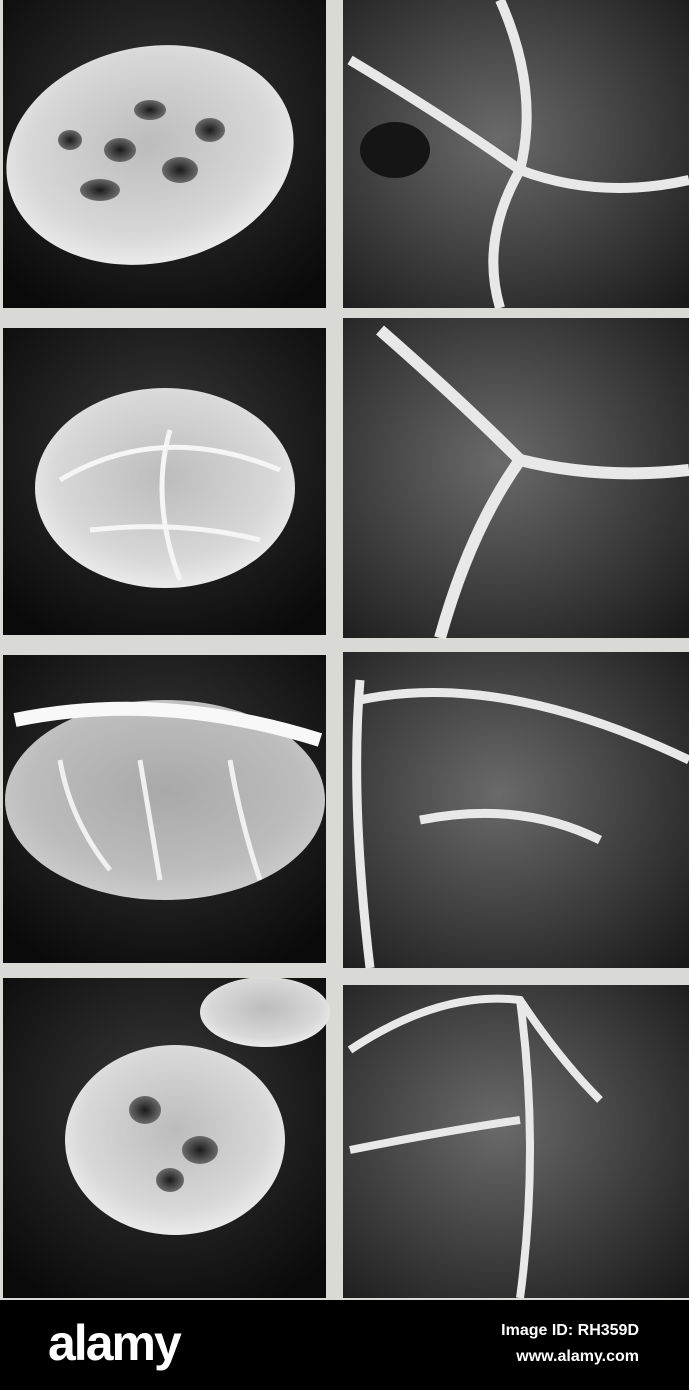  What do you see at coordinates (570, 1330) in the screenshot?
I see `image-id: Image ID: RH359D` at bounding box center [570, 1330].